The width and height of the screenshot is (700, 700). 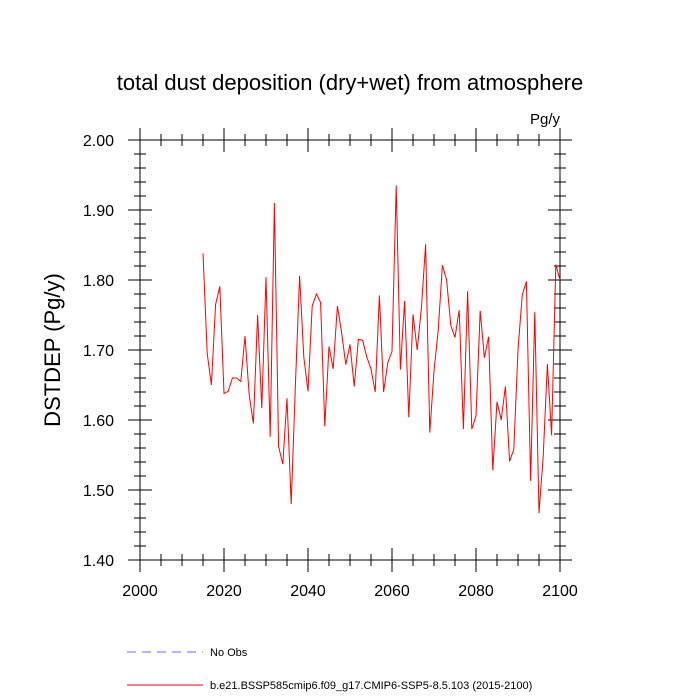 What do you see at coordinates (98, 491) in the screenshot?
I see `y-tick-label: 1.50` at bounding box center [98, 491].